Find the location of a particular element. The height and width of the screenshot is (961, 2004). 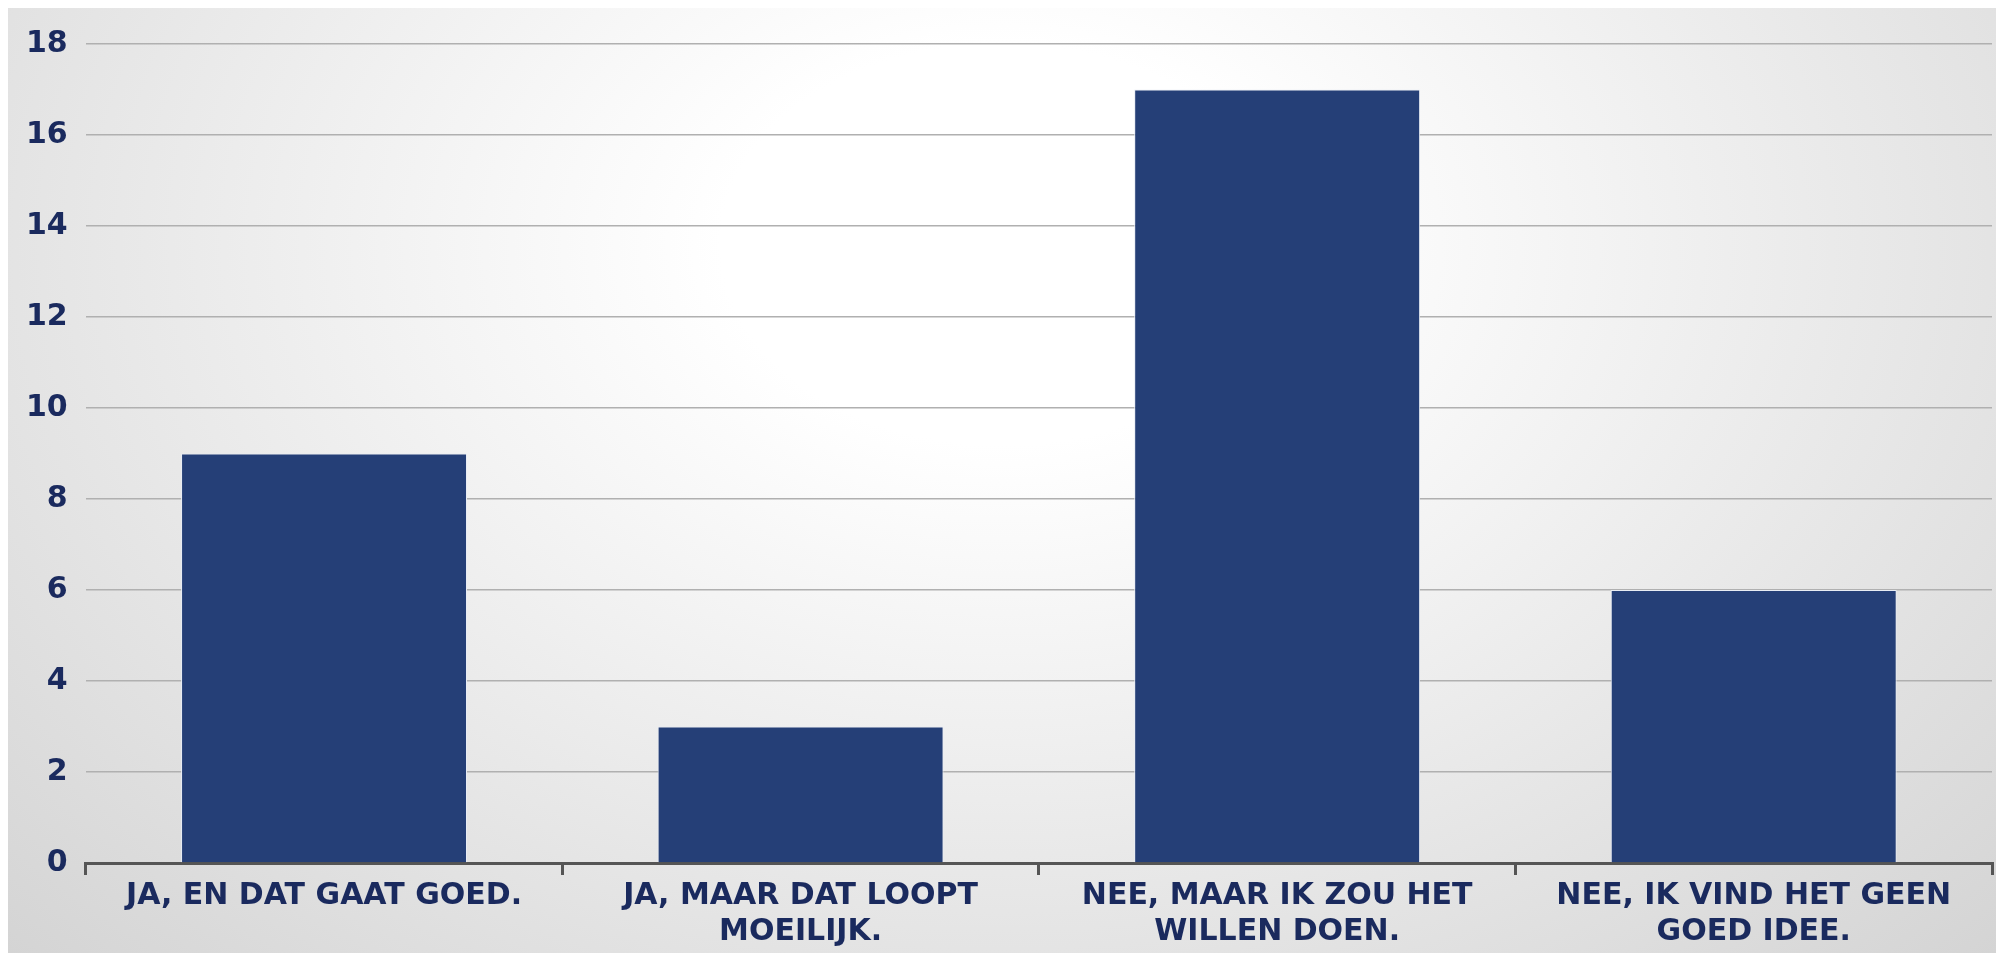

x-tick-label: NEE, IK VIND HET GEEN GOED IDEE. is located at coordinates (1754, 911).